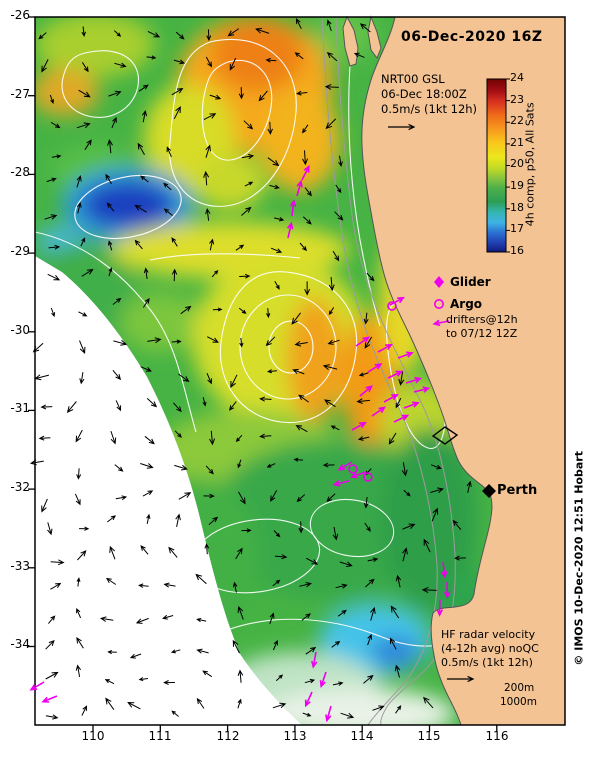 Image resolution: width=604 pixels, height=759 pixels. What do you see at coordinates (498, 165) in the screenshot?
I see `colorbar` at bounding box center [498, 165].